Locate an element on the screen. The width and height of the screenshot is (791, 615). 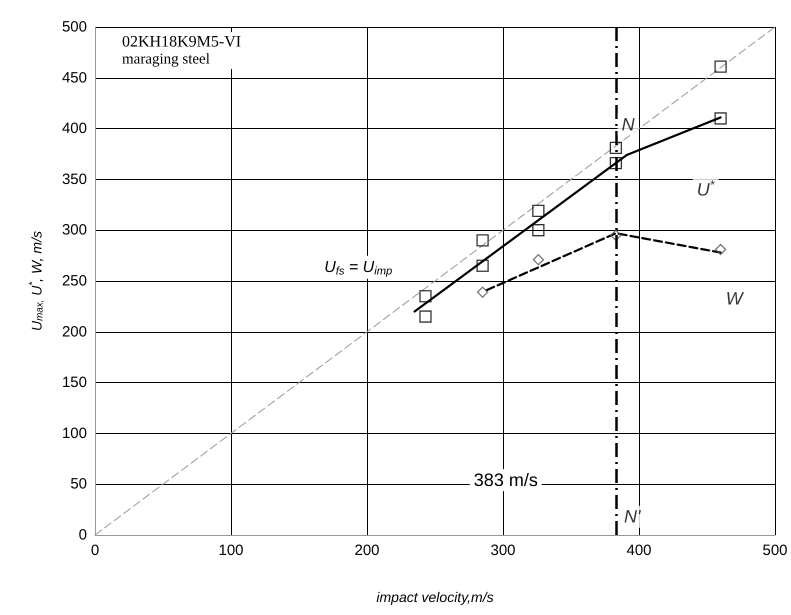
x-tick-label: 0 is located at coordinates (95, 550).